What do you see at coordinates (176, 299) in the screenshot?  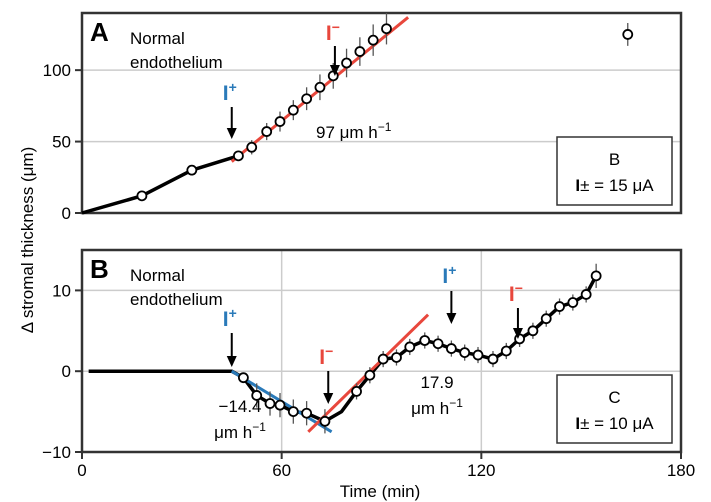 I see `panel-b-annotation-line2: endothelium` at bounding box center [176, 299].